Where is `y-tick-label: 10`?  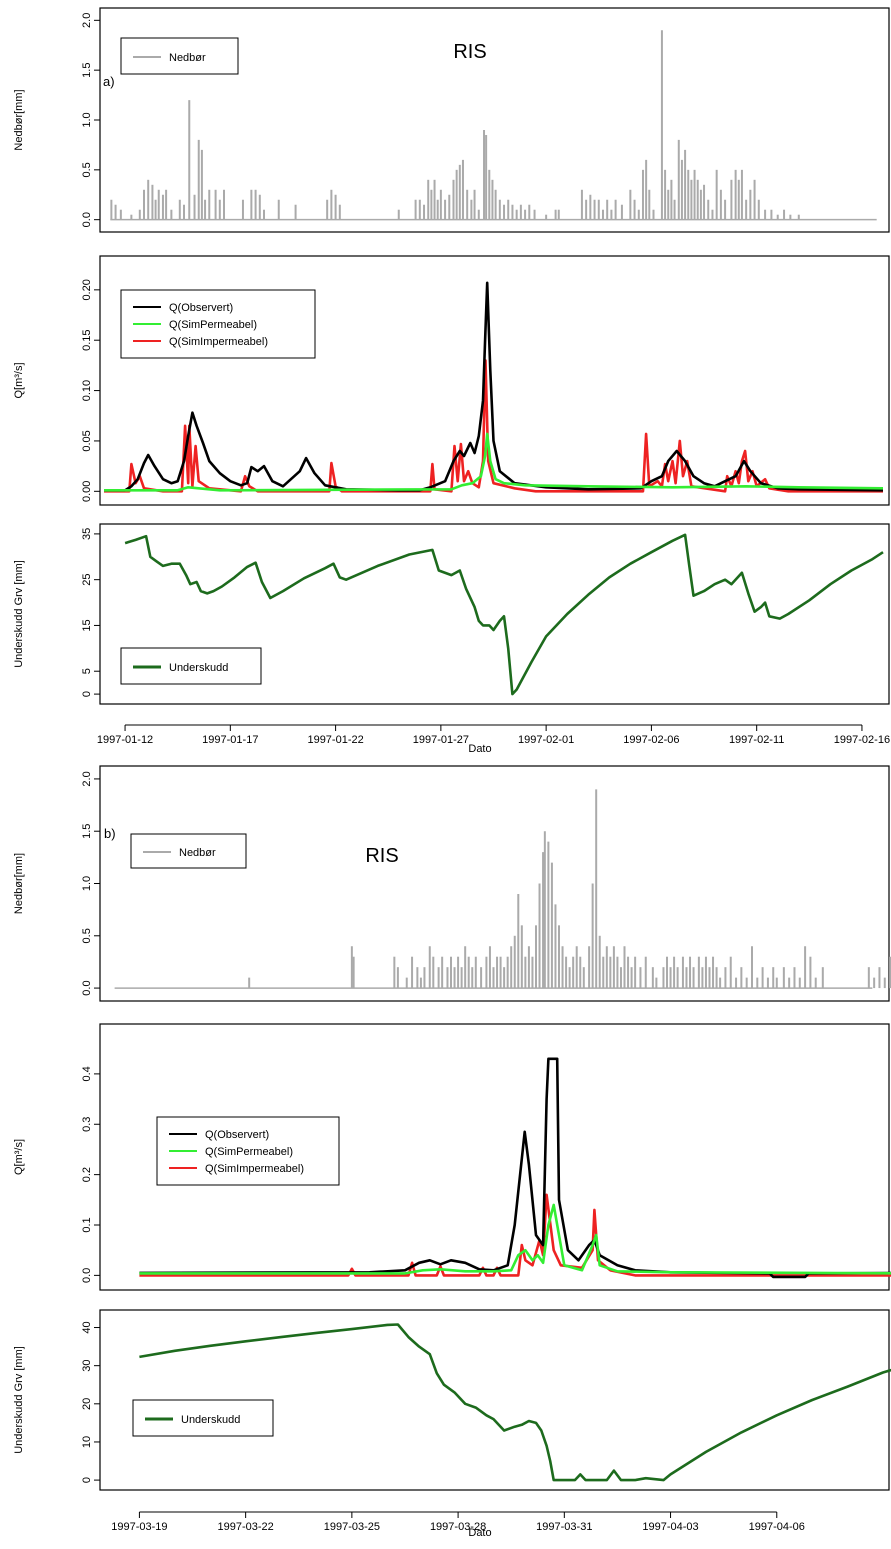
y-tick-label: 10 is located at coordinates (87, 1442).